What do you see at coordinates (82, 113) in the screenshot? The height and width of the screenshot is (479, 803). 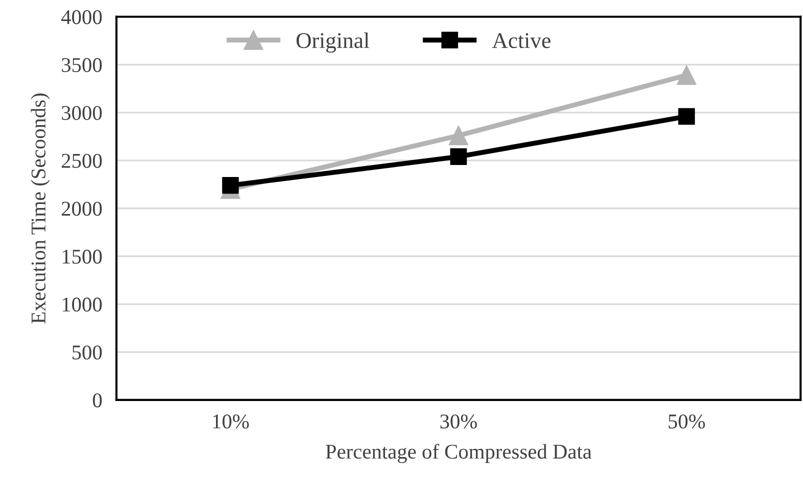 I see `y-tick-label: 3000` at bounding box center [82, 113].